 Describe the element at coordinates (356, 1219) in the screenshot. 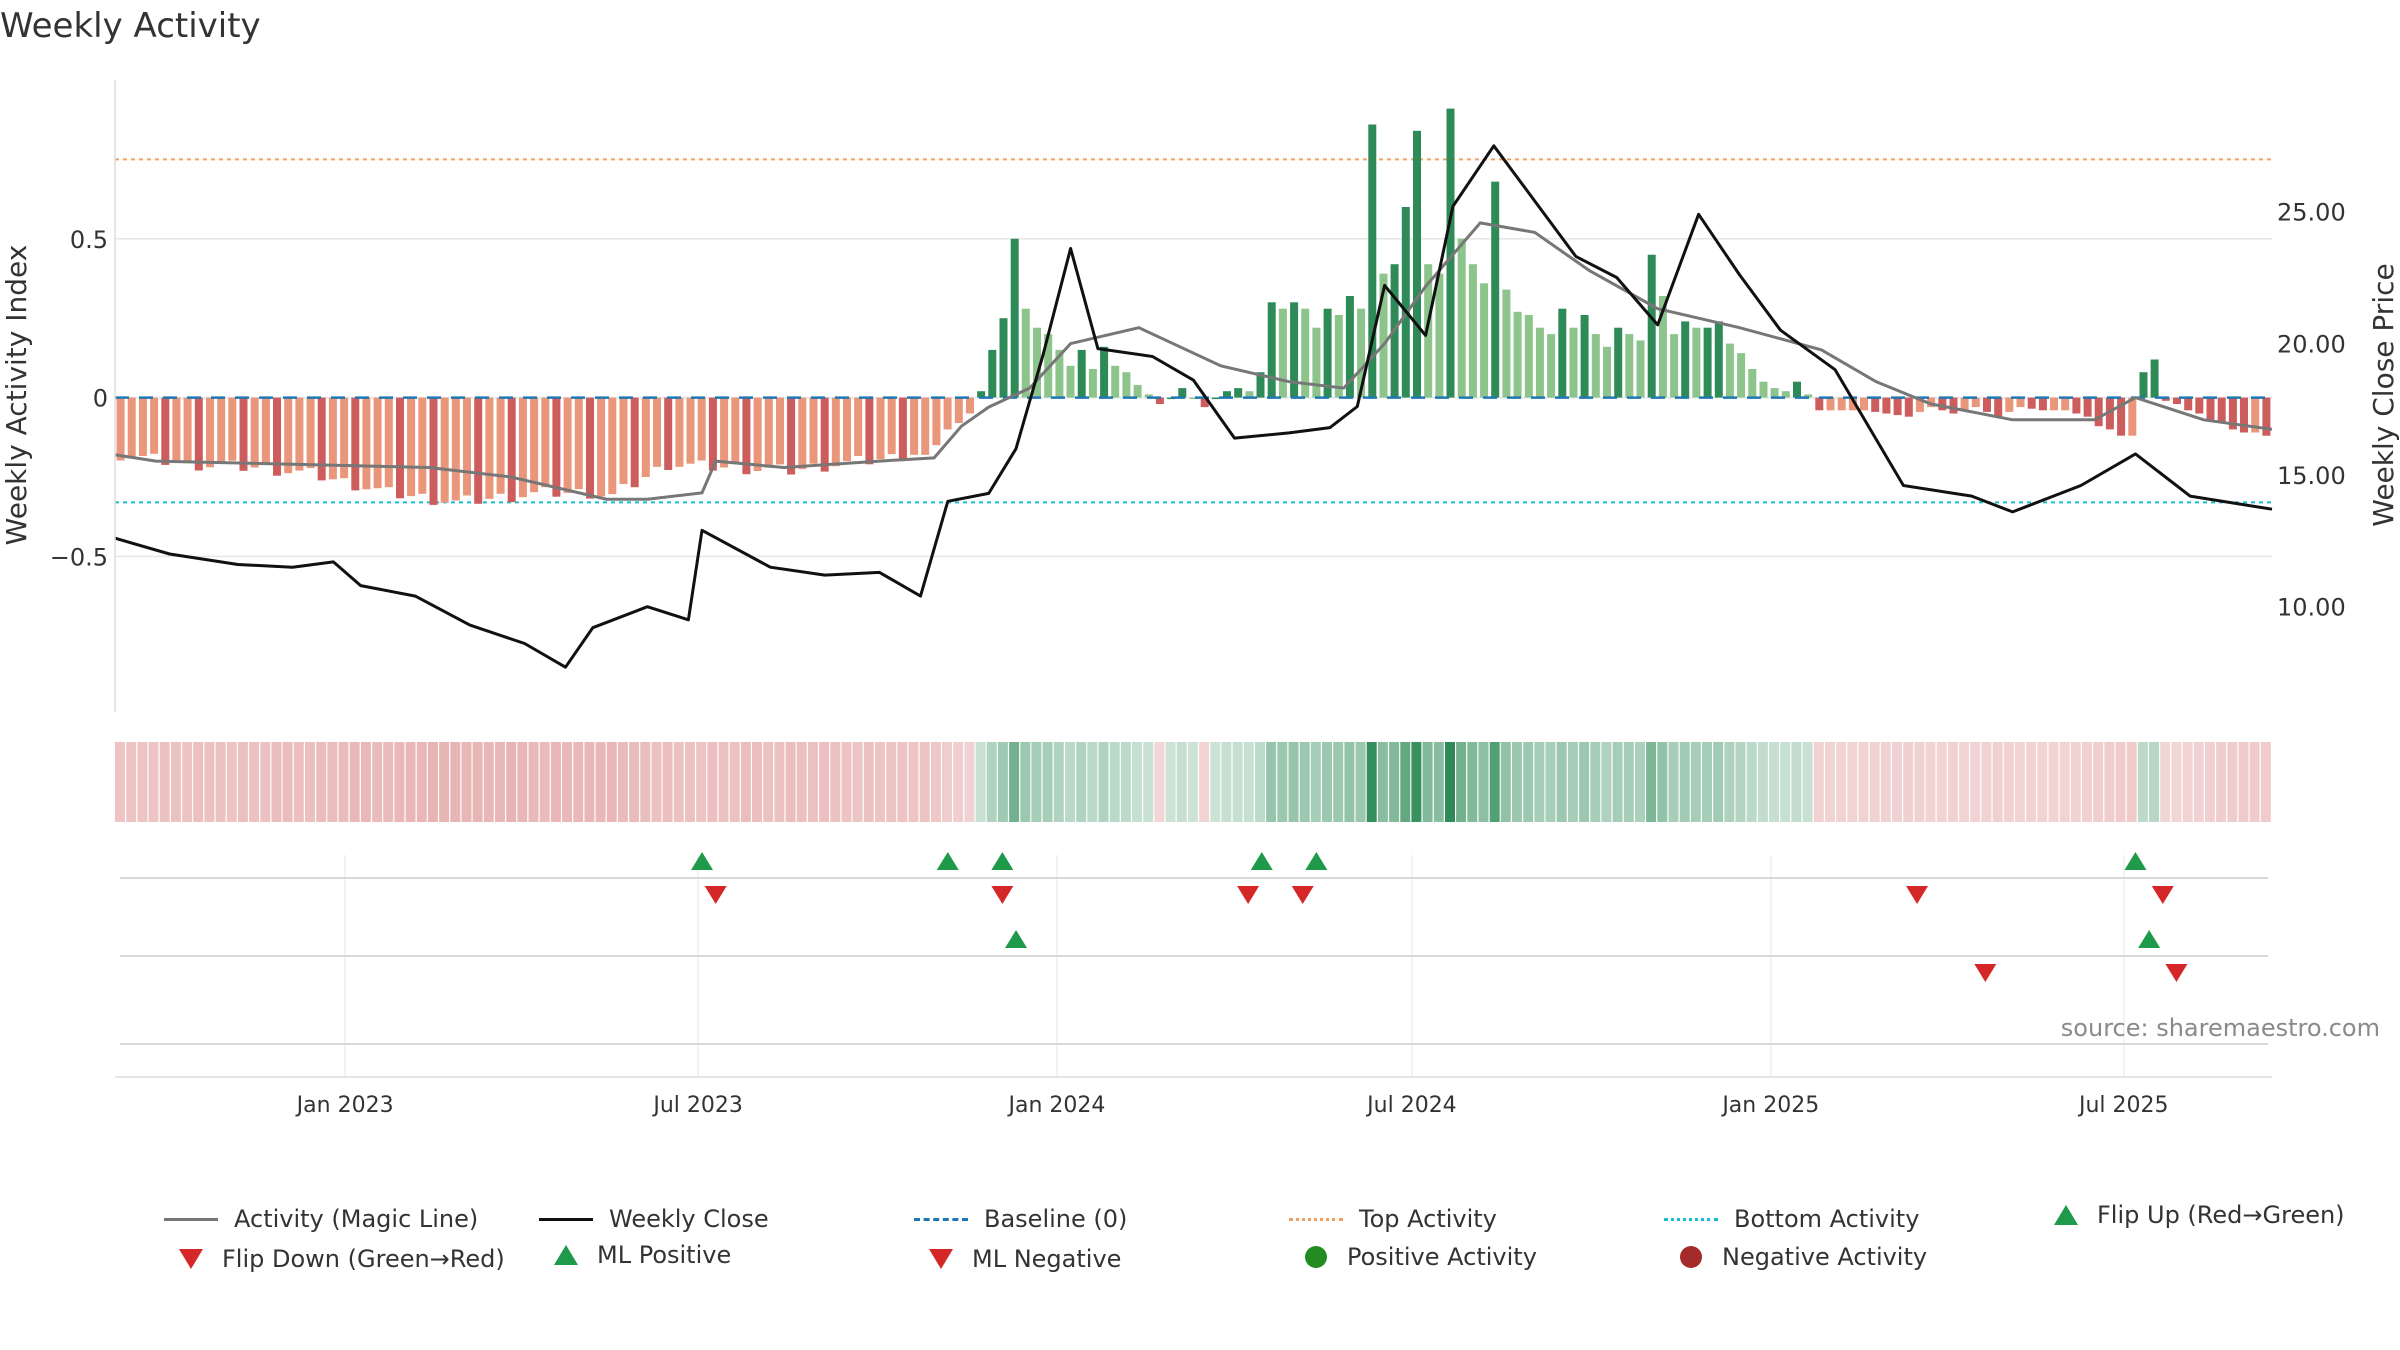

I see `legend-label: Activity (Magic Line)` at that location.